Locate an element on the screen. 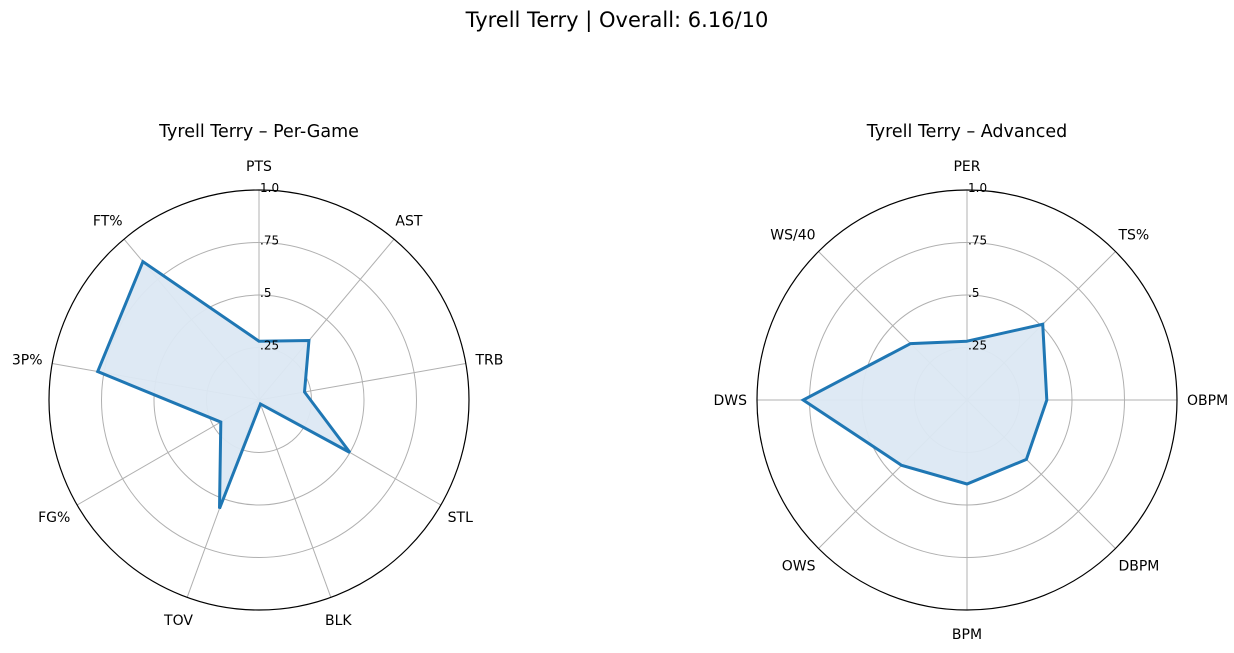  panel-title: Tyrell Terry – Per-Game is located at coordinates (258, 132).